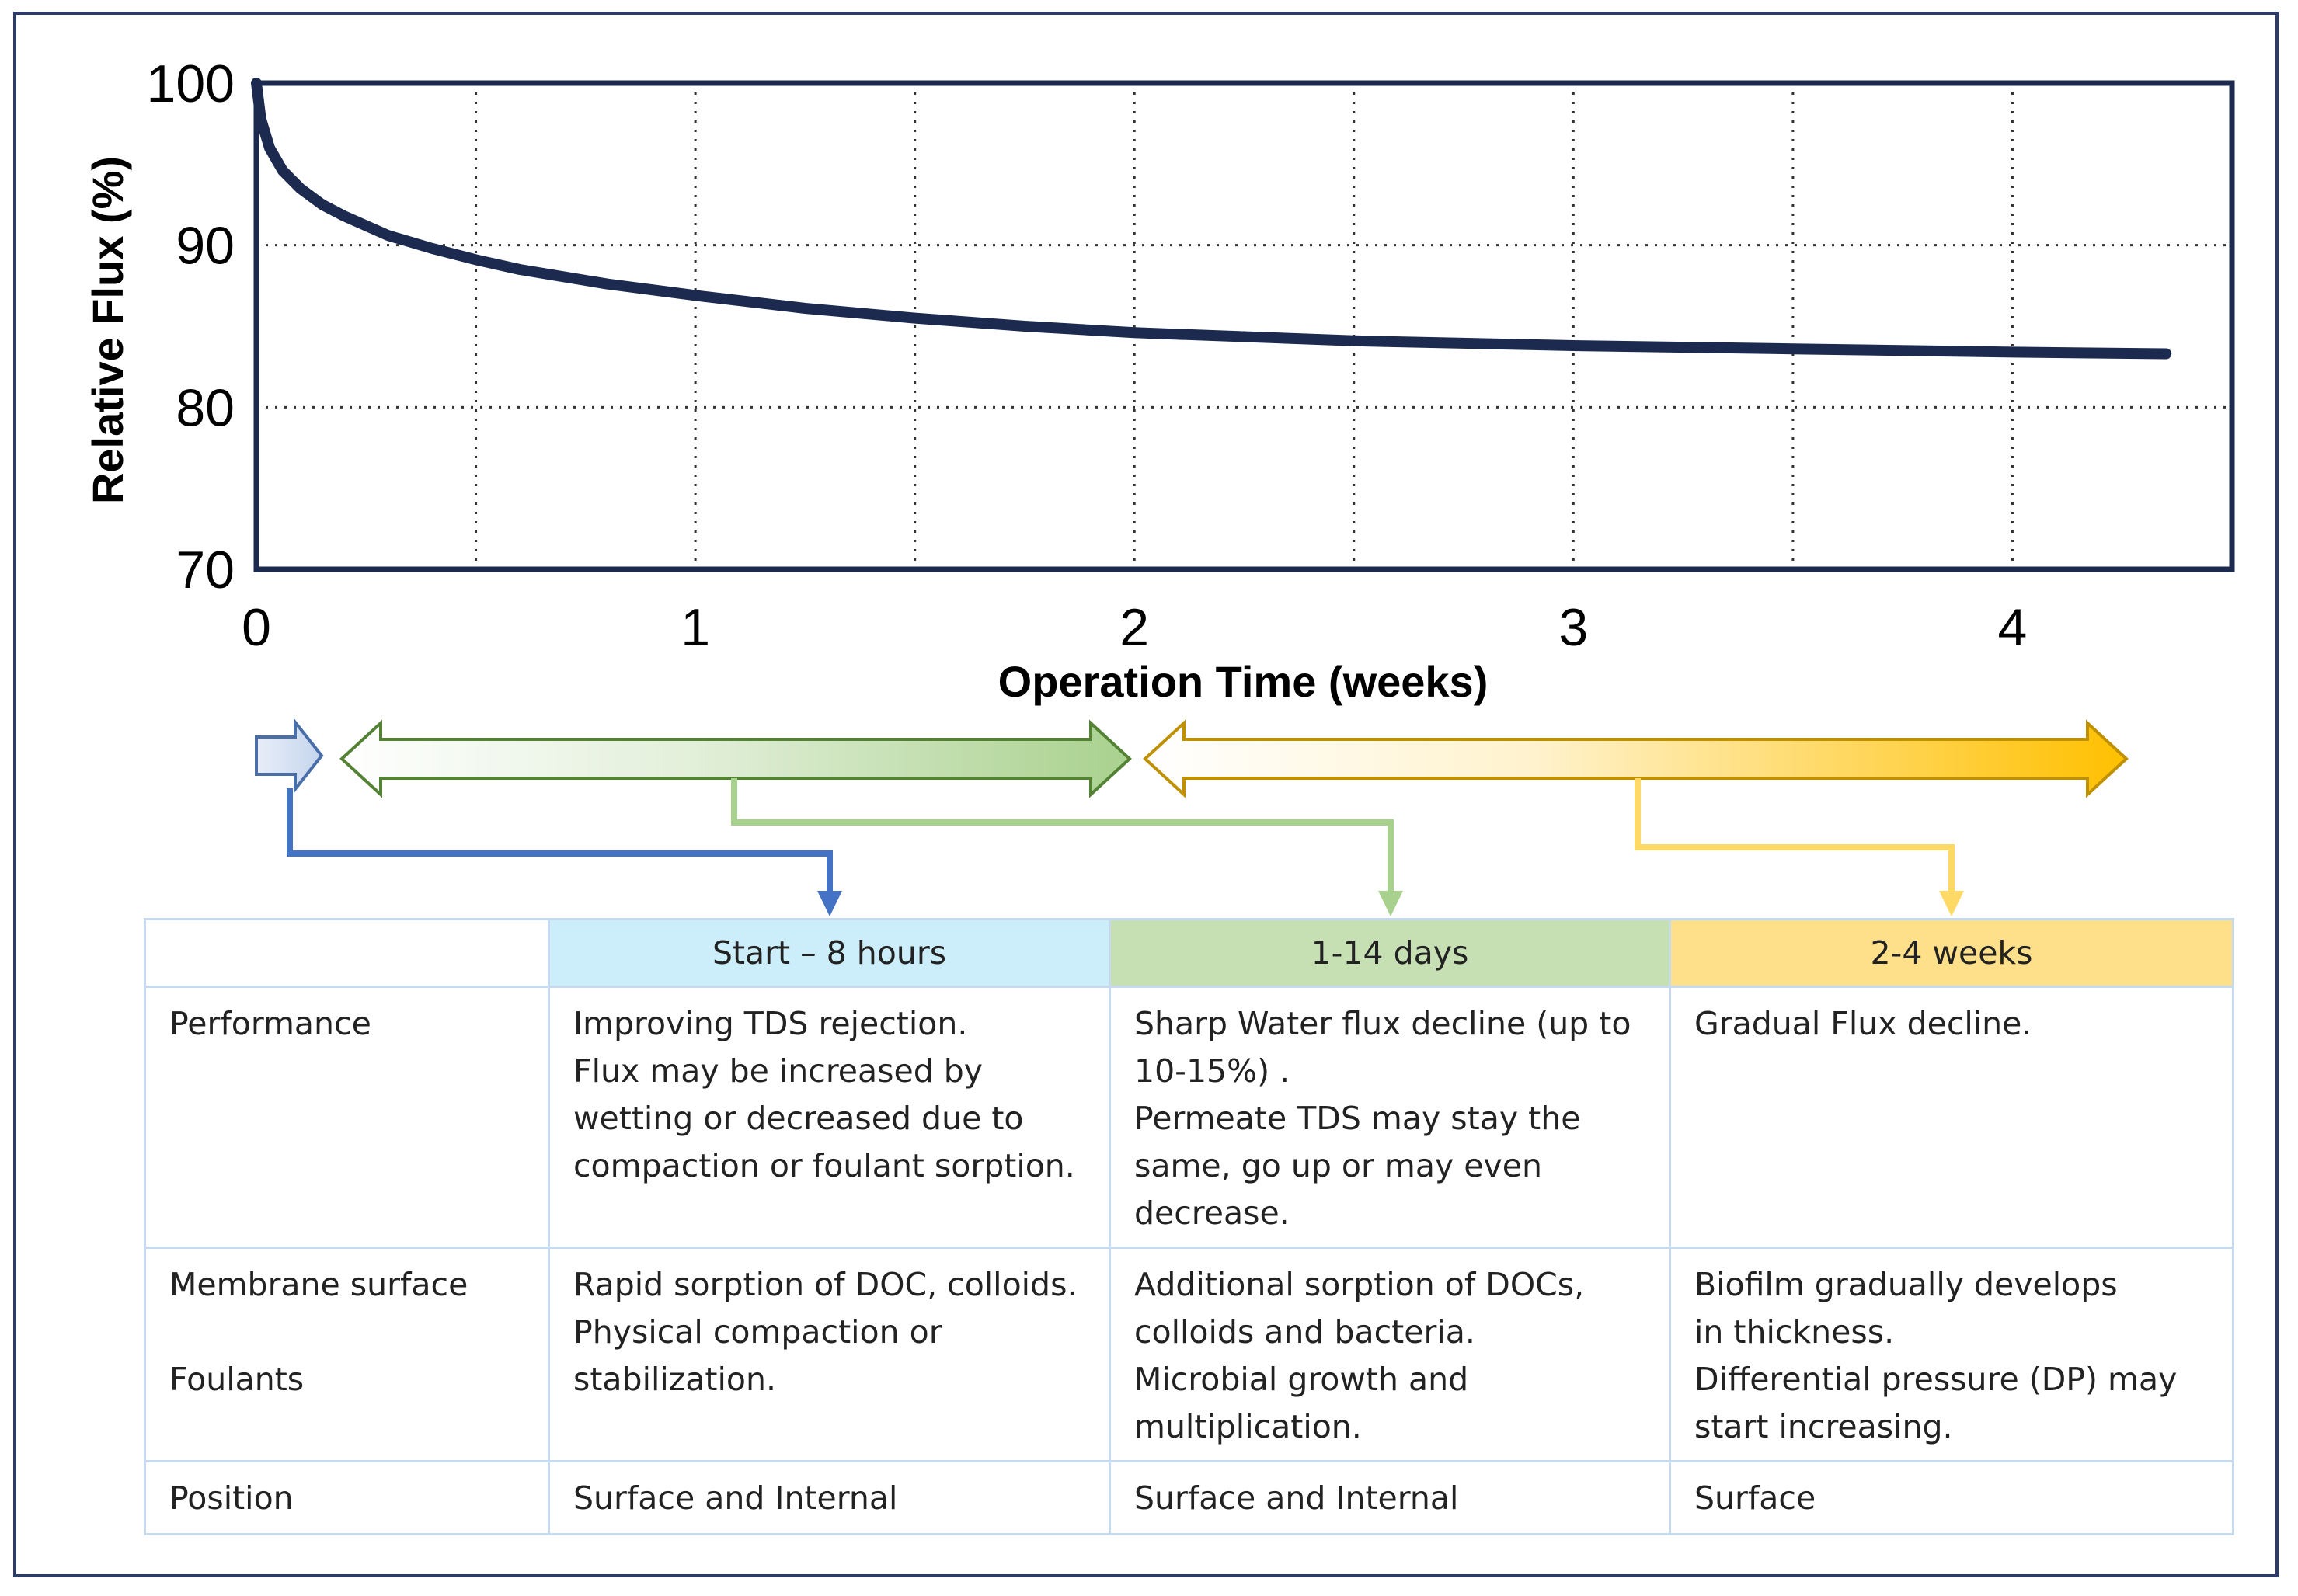  What do you see at coordinates (1824, 1427) in the screenshot?
I see `cell-line: start increasing.` at bounding box center [1824, 1427].